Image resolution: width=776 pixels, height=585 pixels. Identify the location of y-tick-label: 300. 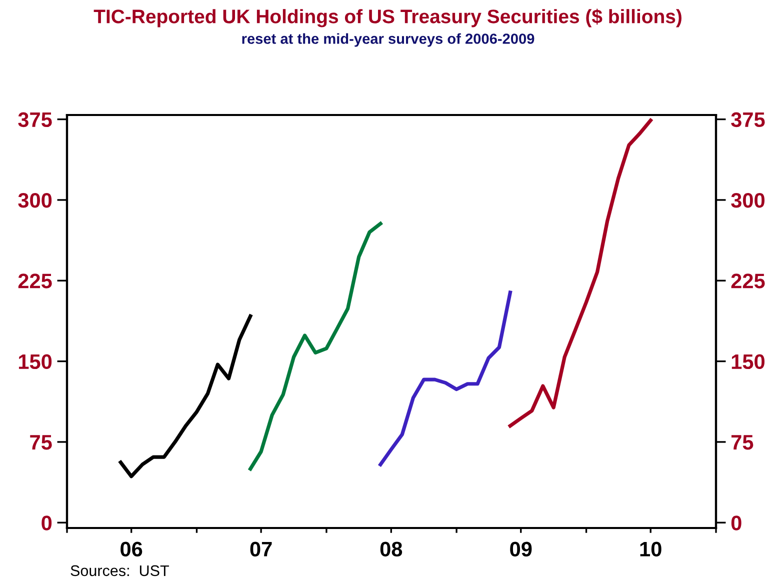
(35, 200).